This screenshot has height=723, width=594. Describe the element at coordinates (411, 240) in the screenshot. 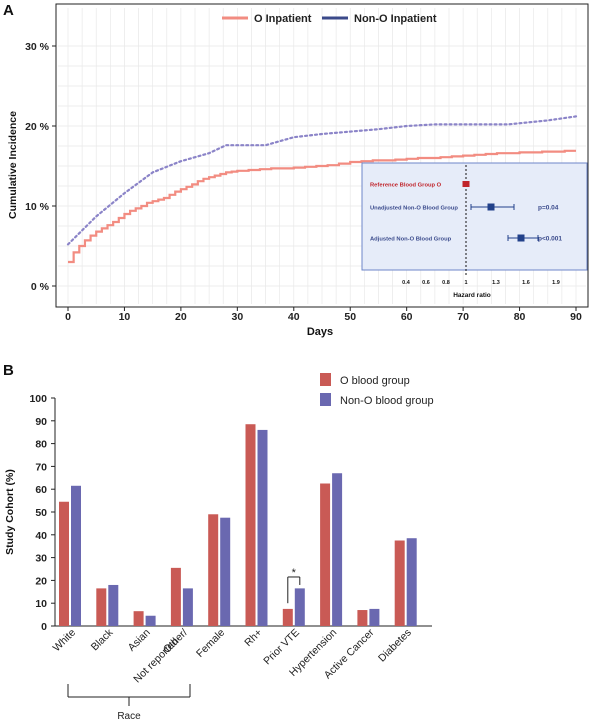

I see `forest-row-label: Adjusted Non-O Blood Group` at that location.